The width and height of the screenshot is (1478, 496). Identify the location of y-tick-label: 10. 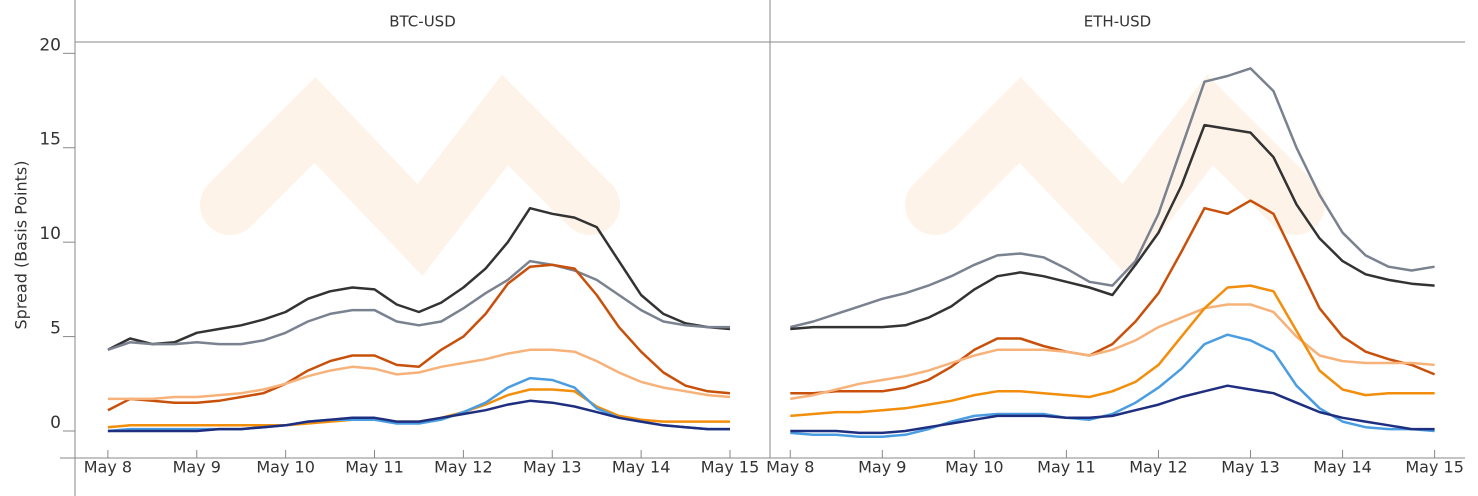
(50, 234).